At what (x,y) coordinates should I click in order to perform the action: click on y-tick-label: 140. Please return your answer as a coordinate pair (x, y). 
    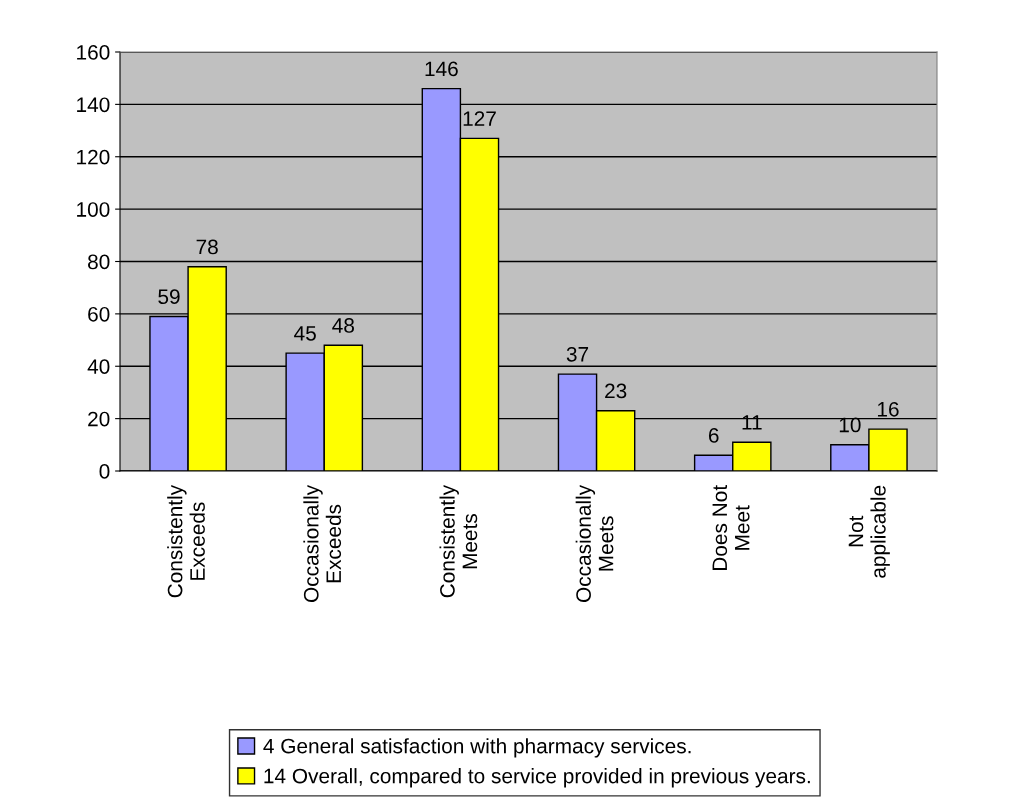
    Looking at the image, I should click on (93, 105).